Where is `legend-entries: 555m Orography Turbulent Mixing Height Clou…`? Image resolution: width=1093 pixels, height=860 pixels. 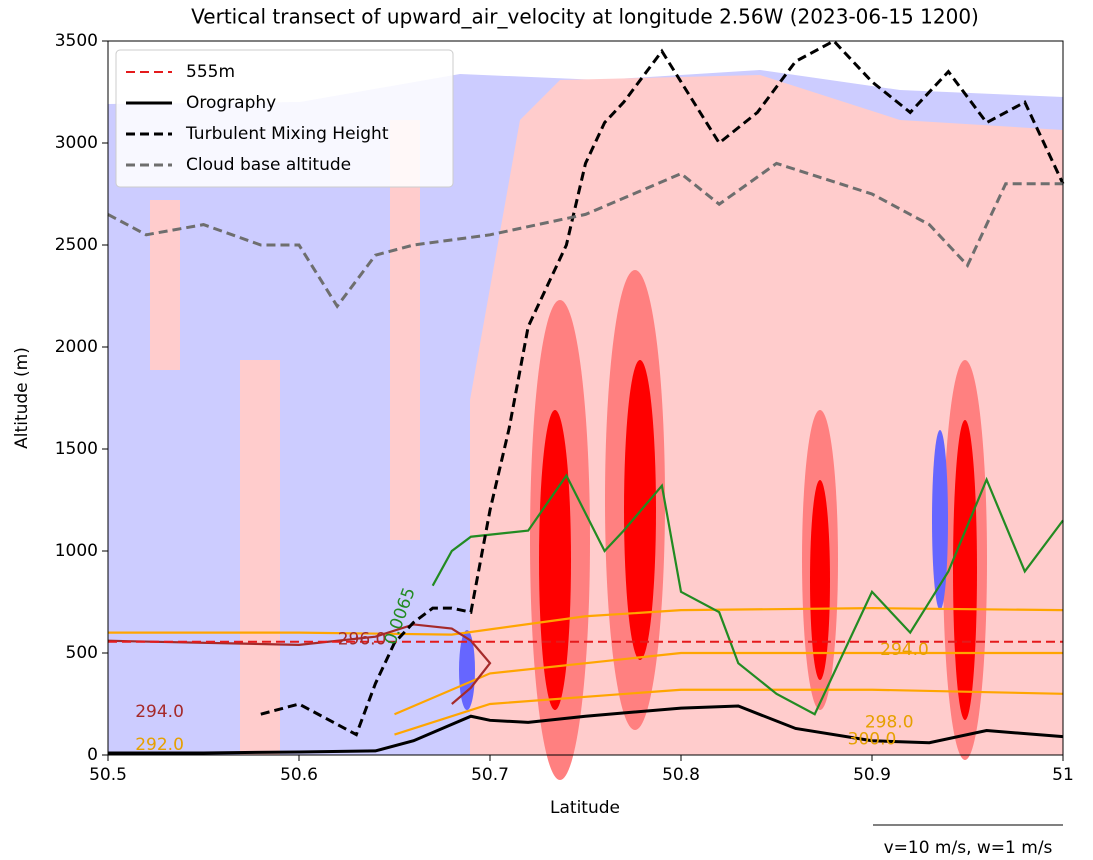 legend-entries: 555m Orography Turbulent Mixing Height Clou… is located at coordinates (257, 118).